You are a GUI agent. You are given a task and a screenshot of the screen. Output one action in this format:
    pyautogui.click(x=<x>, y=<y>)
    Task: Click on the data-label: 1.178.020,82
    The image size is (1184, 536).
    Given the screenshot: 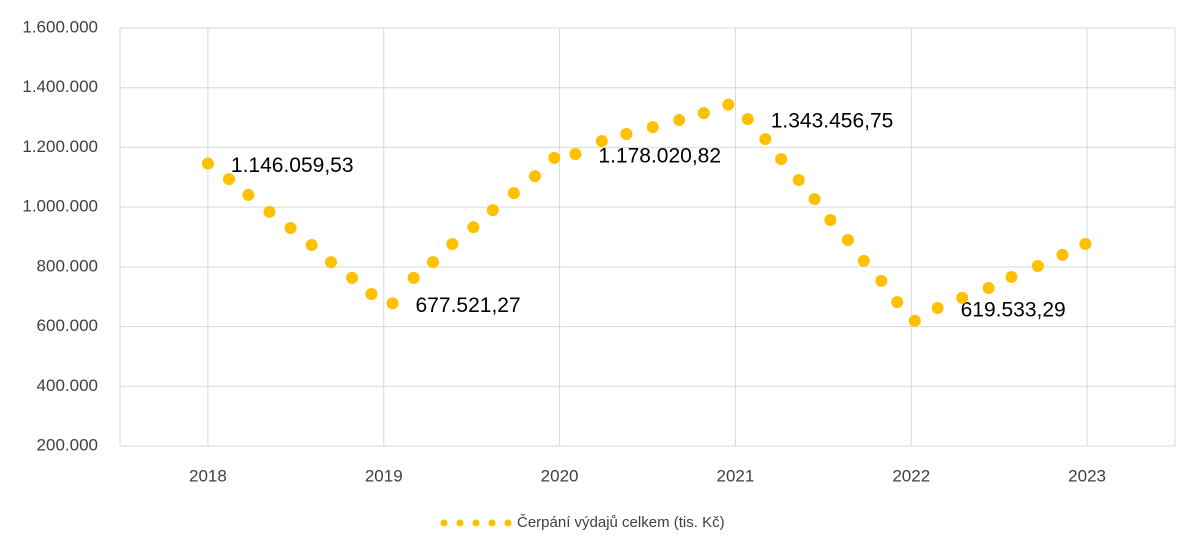 What is the action you would take?
    pyautogui.click(x=659, y=156)
    